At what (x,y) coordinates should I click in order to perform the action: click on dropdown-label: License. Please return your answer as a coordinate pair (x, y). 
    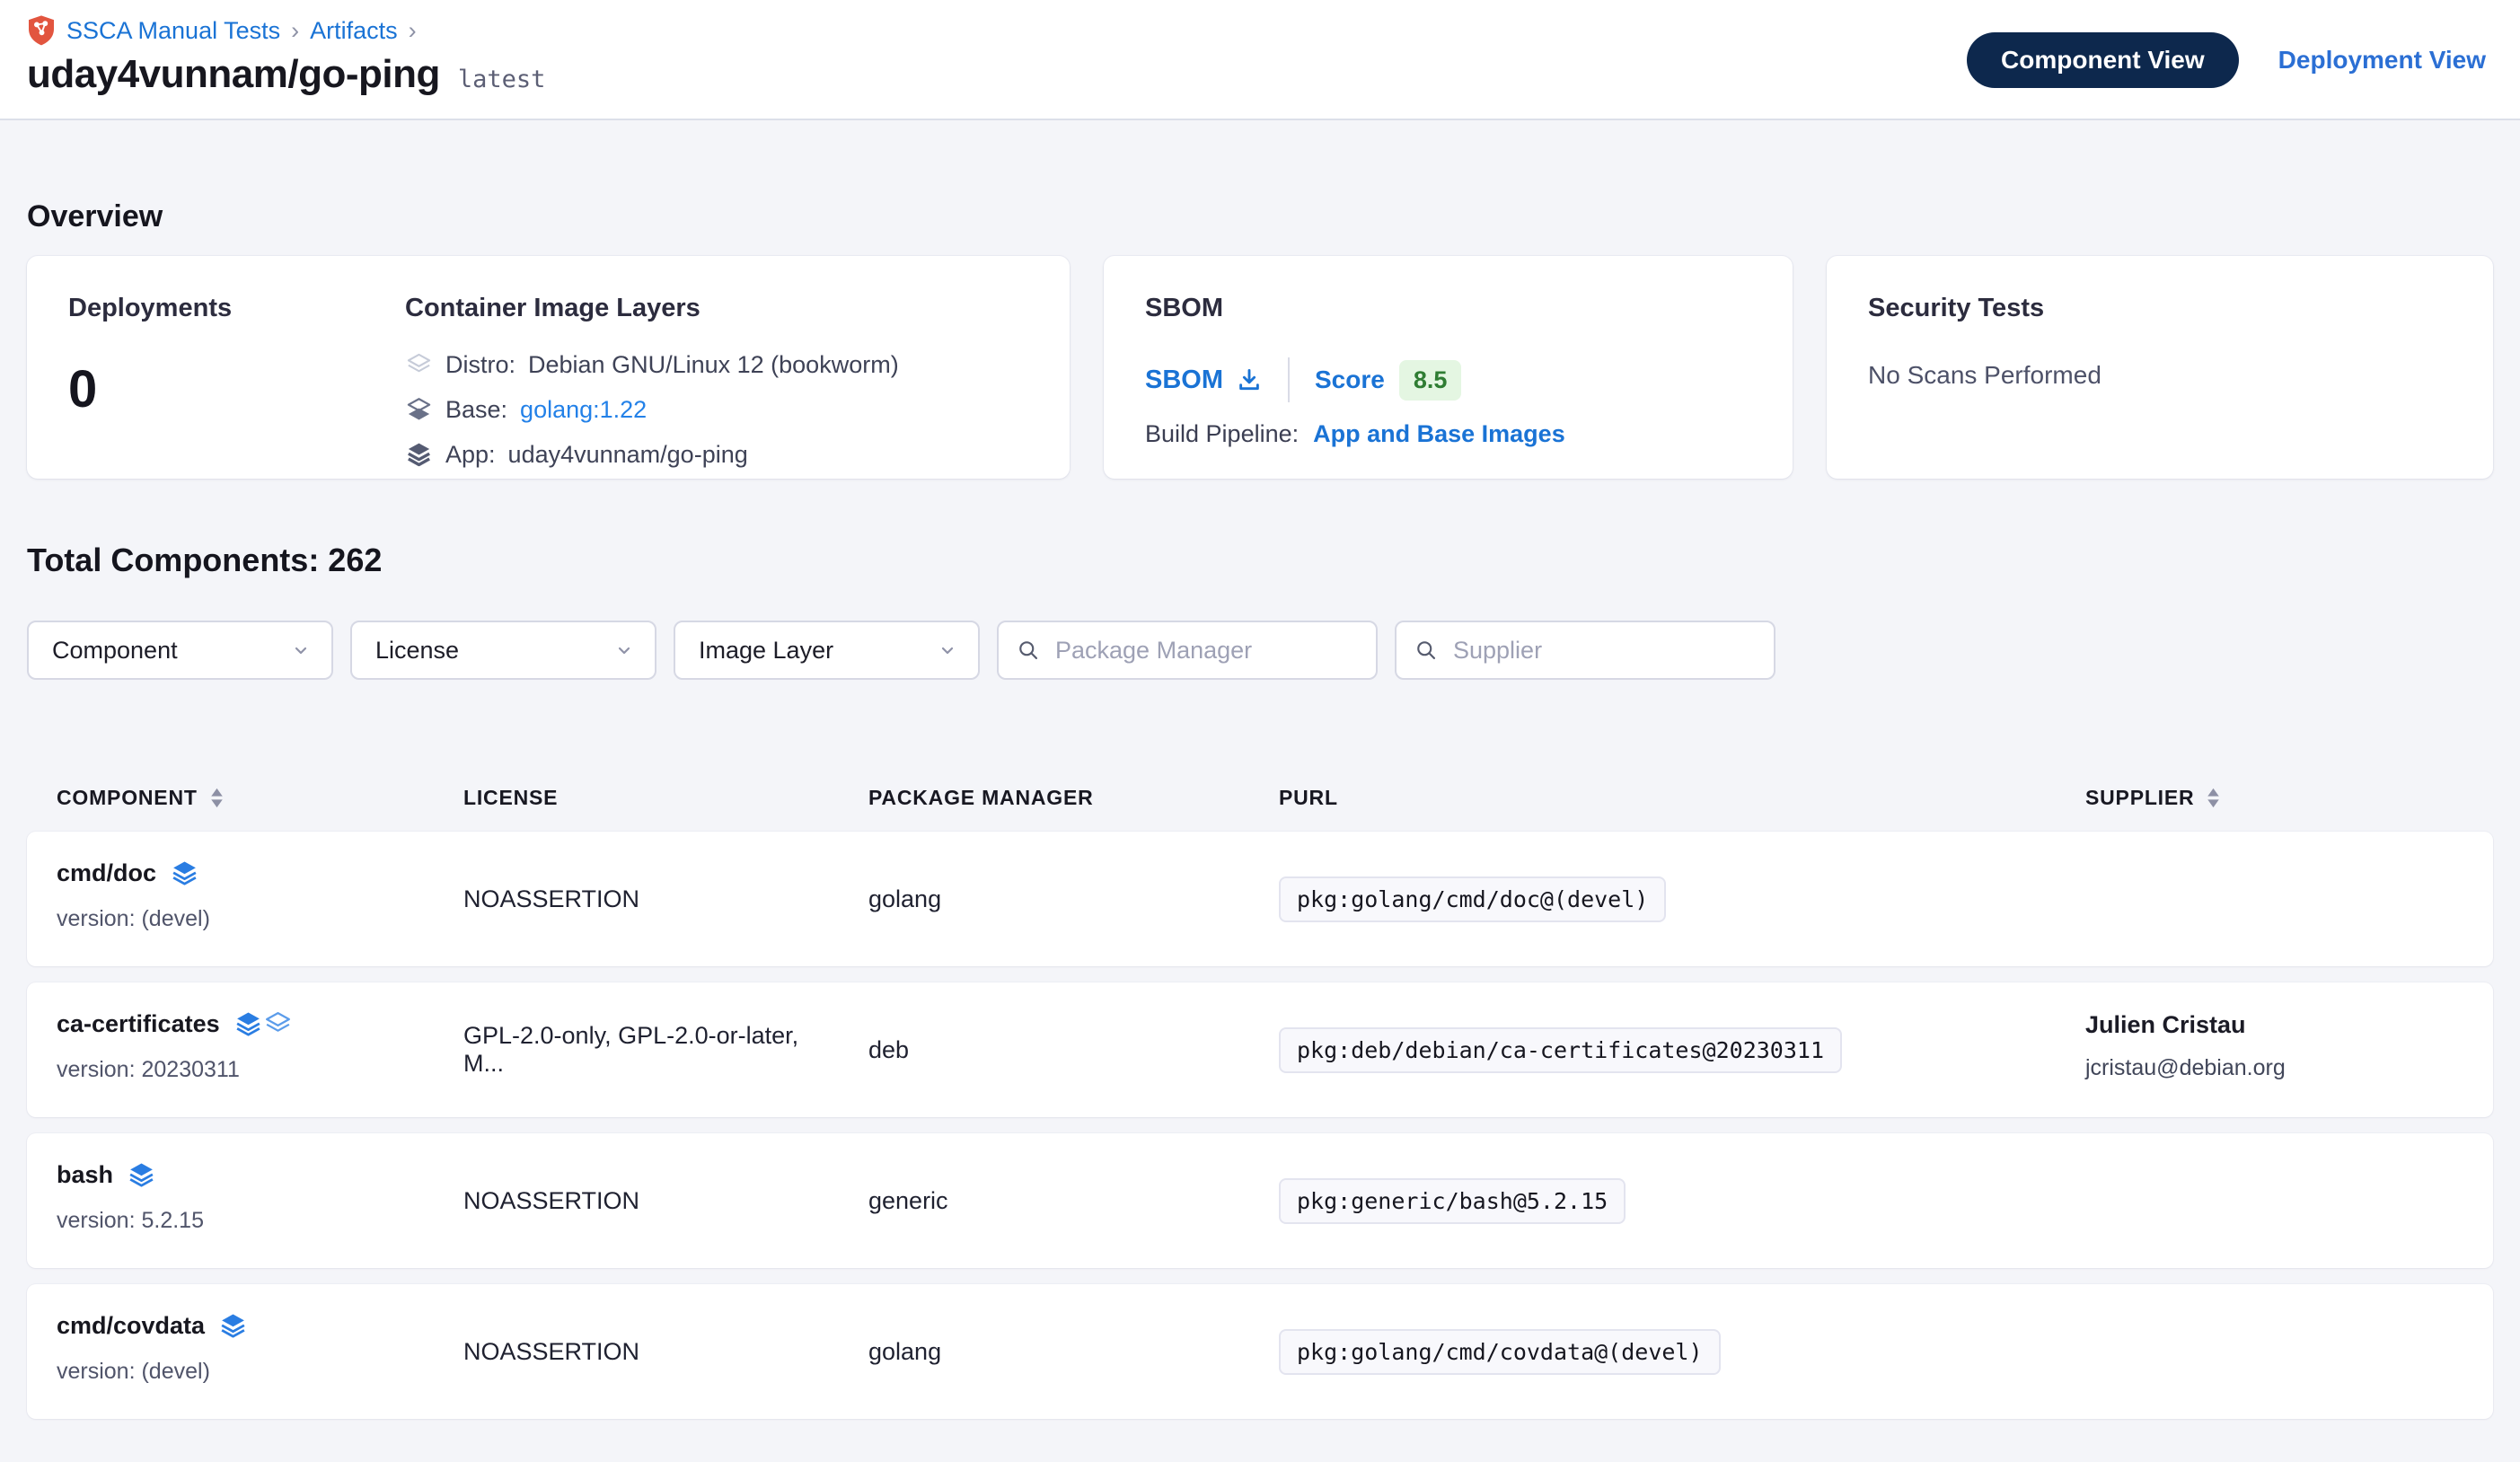
    Looking at the image, I should click on (417, 650).